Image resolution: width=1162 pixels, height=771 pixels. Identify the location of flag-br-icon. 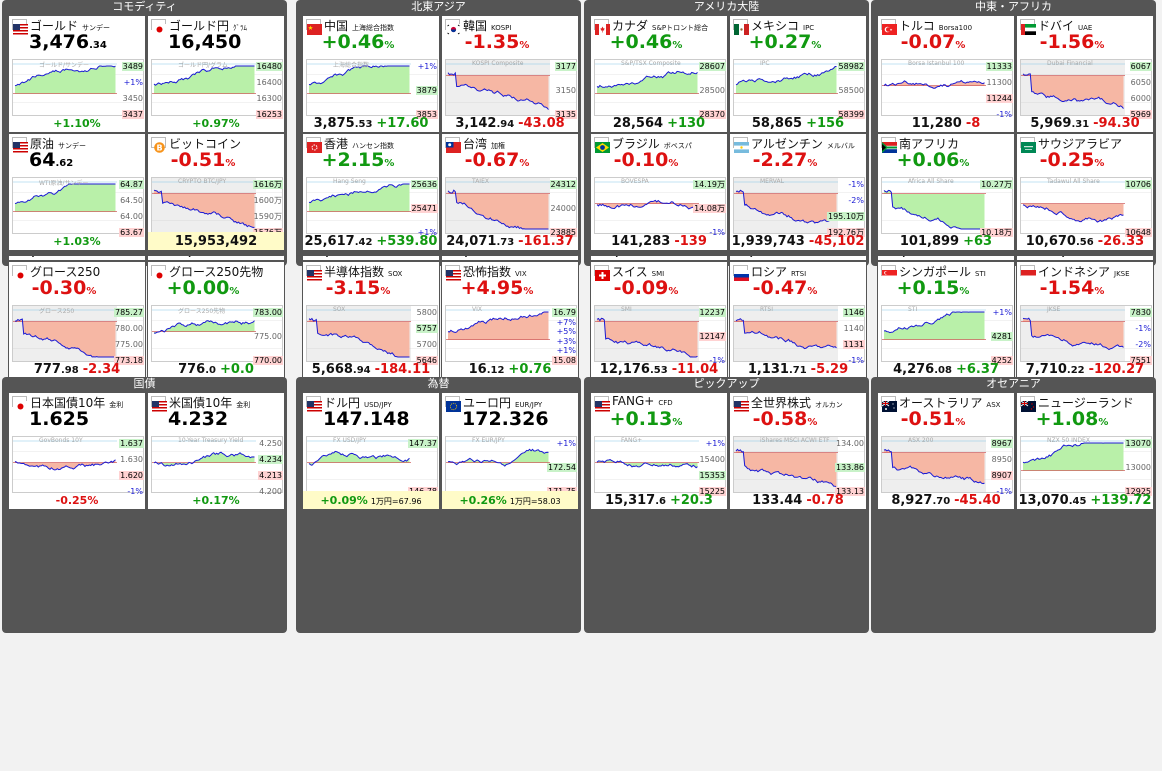
(602, 145).